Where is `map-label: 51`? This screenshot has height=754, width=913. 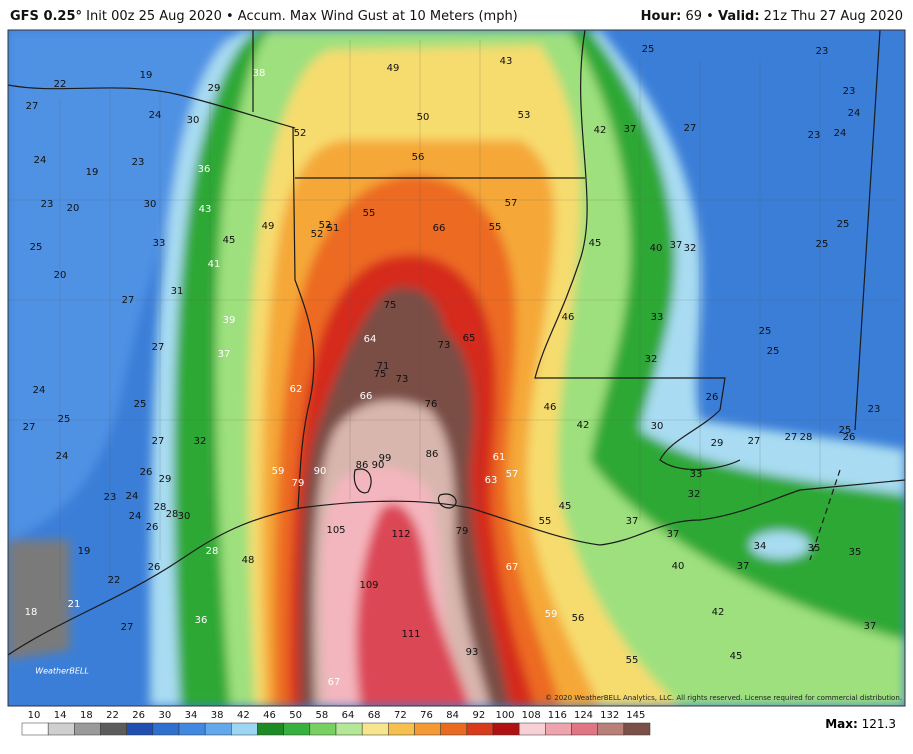
map-label: 51 is located at coordinates (333, 228).